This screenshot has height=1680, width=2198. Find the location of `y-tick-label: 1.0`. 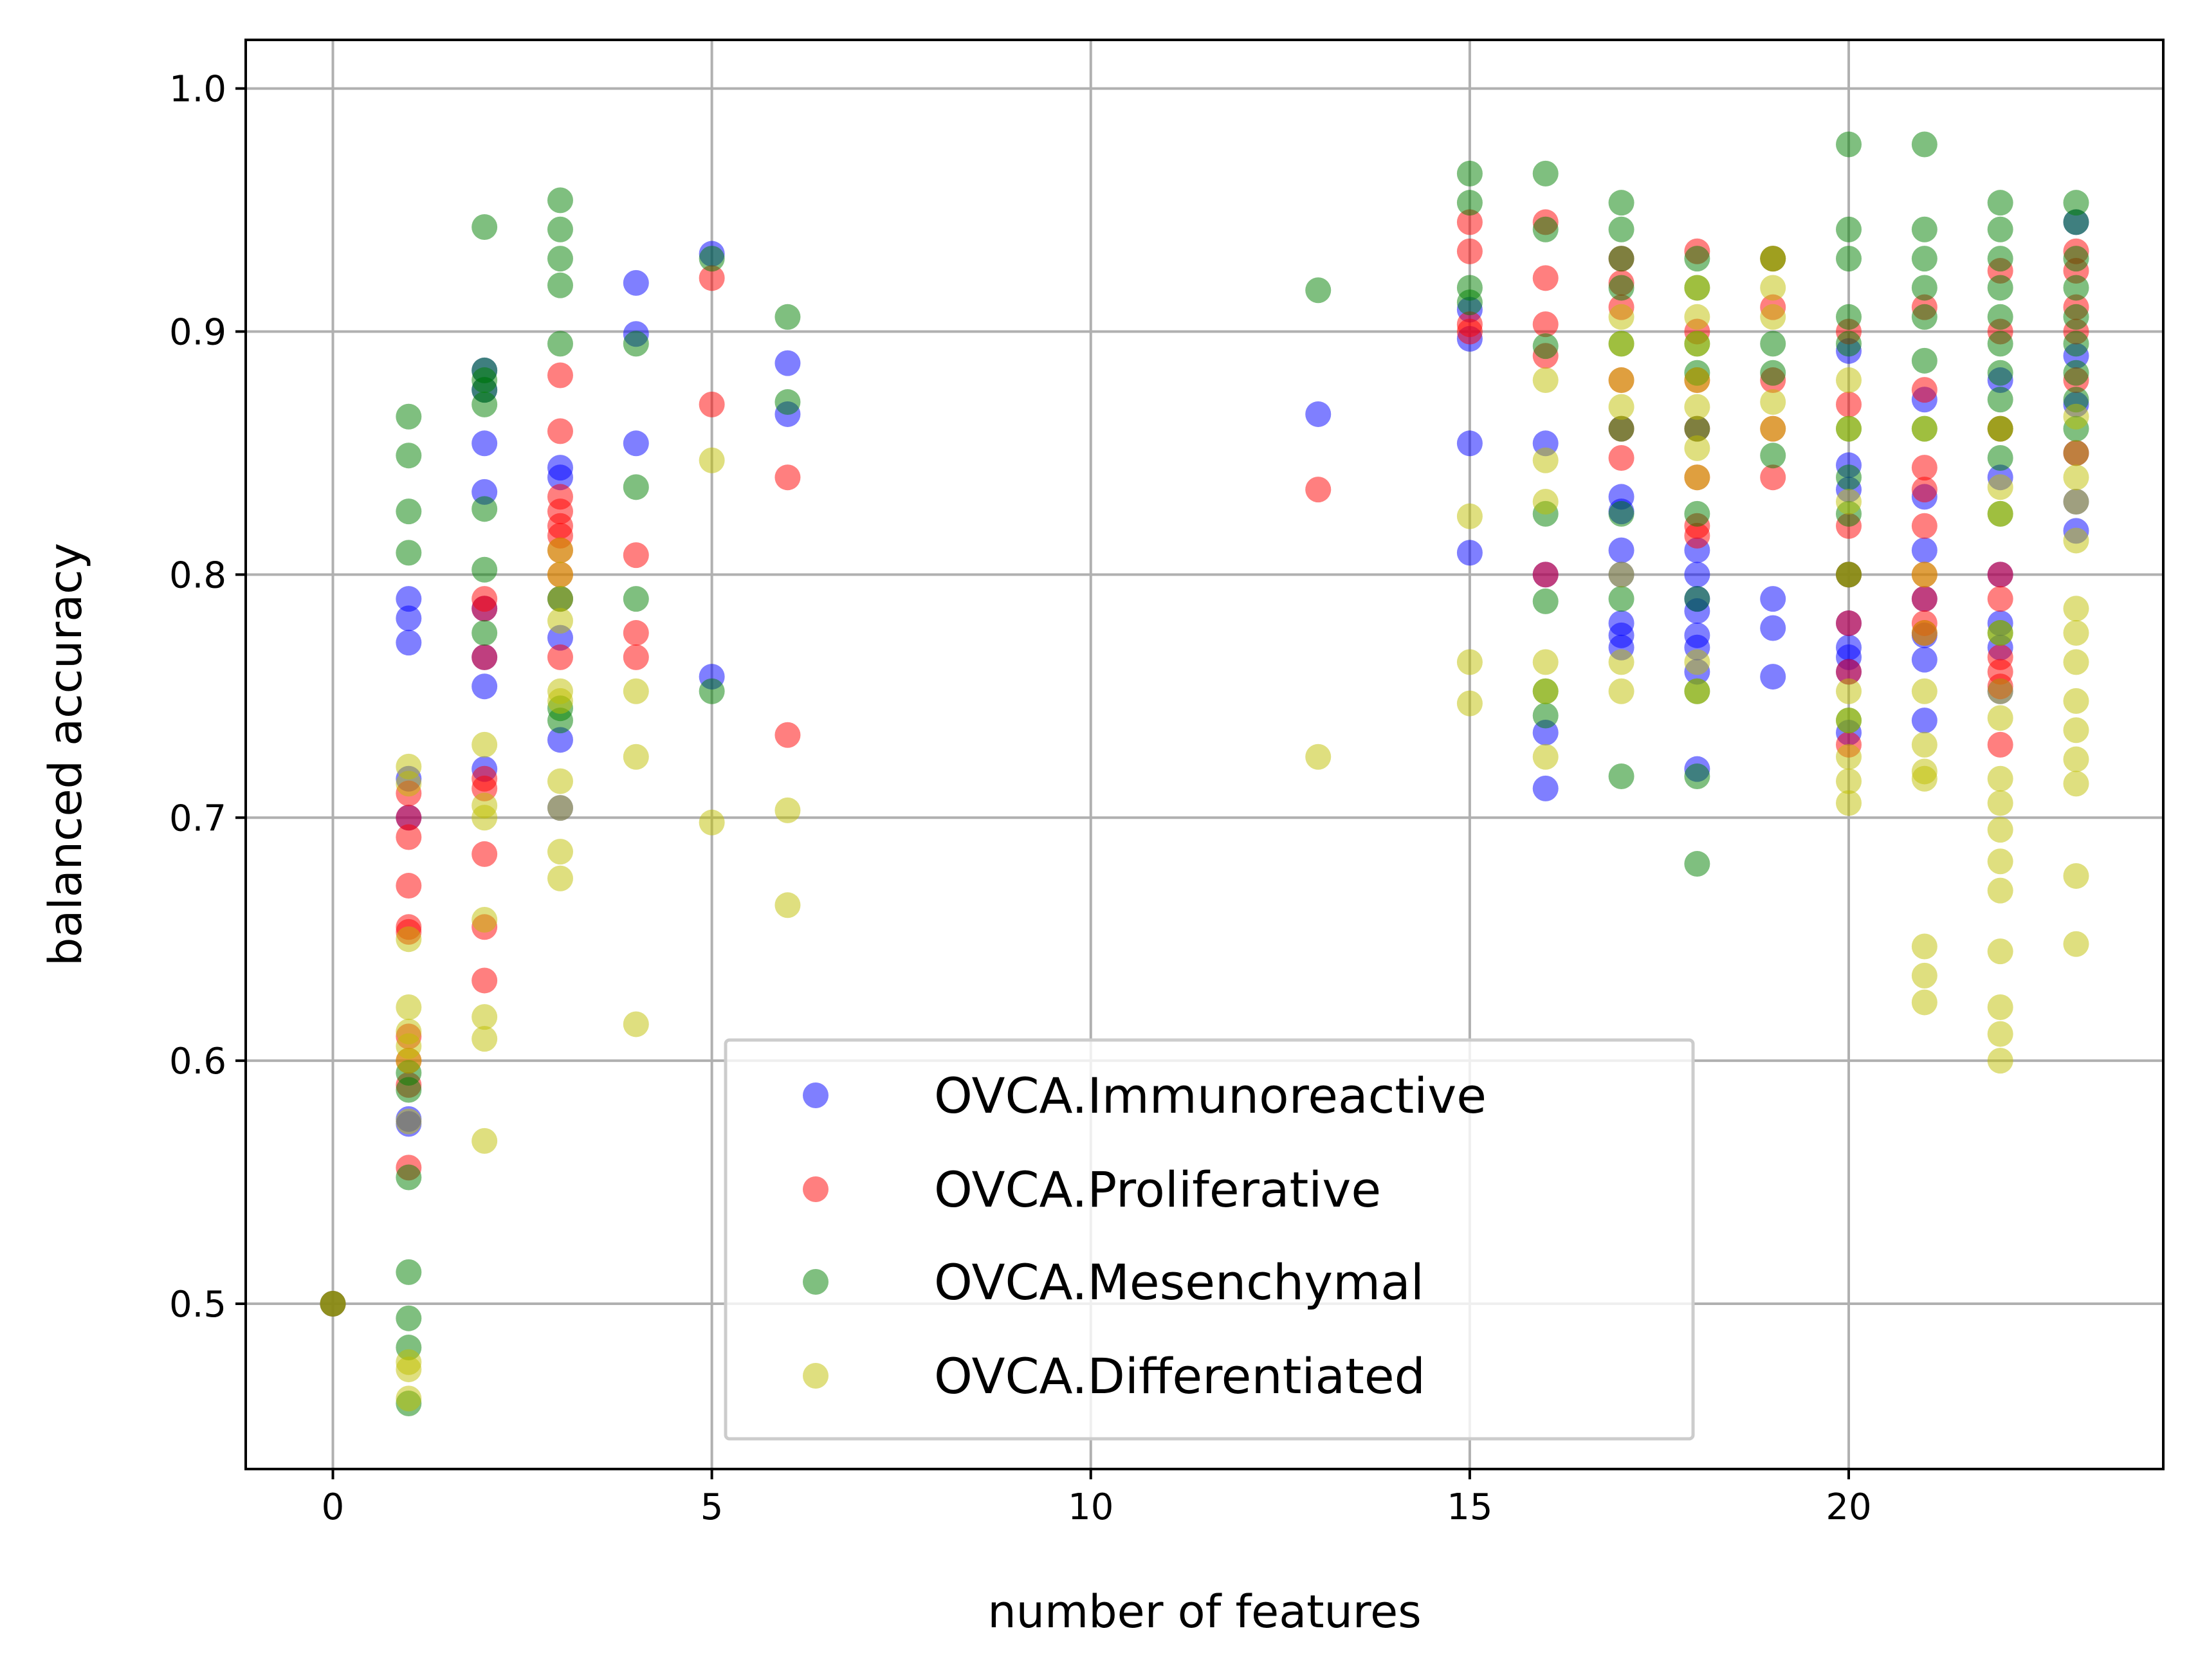

y-tick-label: 1.0 is located at coordinates (197, 90).